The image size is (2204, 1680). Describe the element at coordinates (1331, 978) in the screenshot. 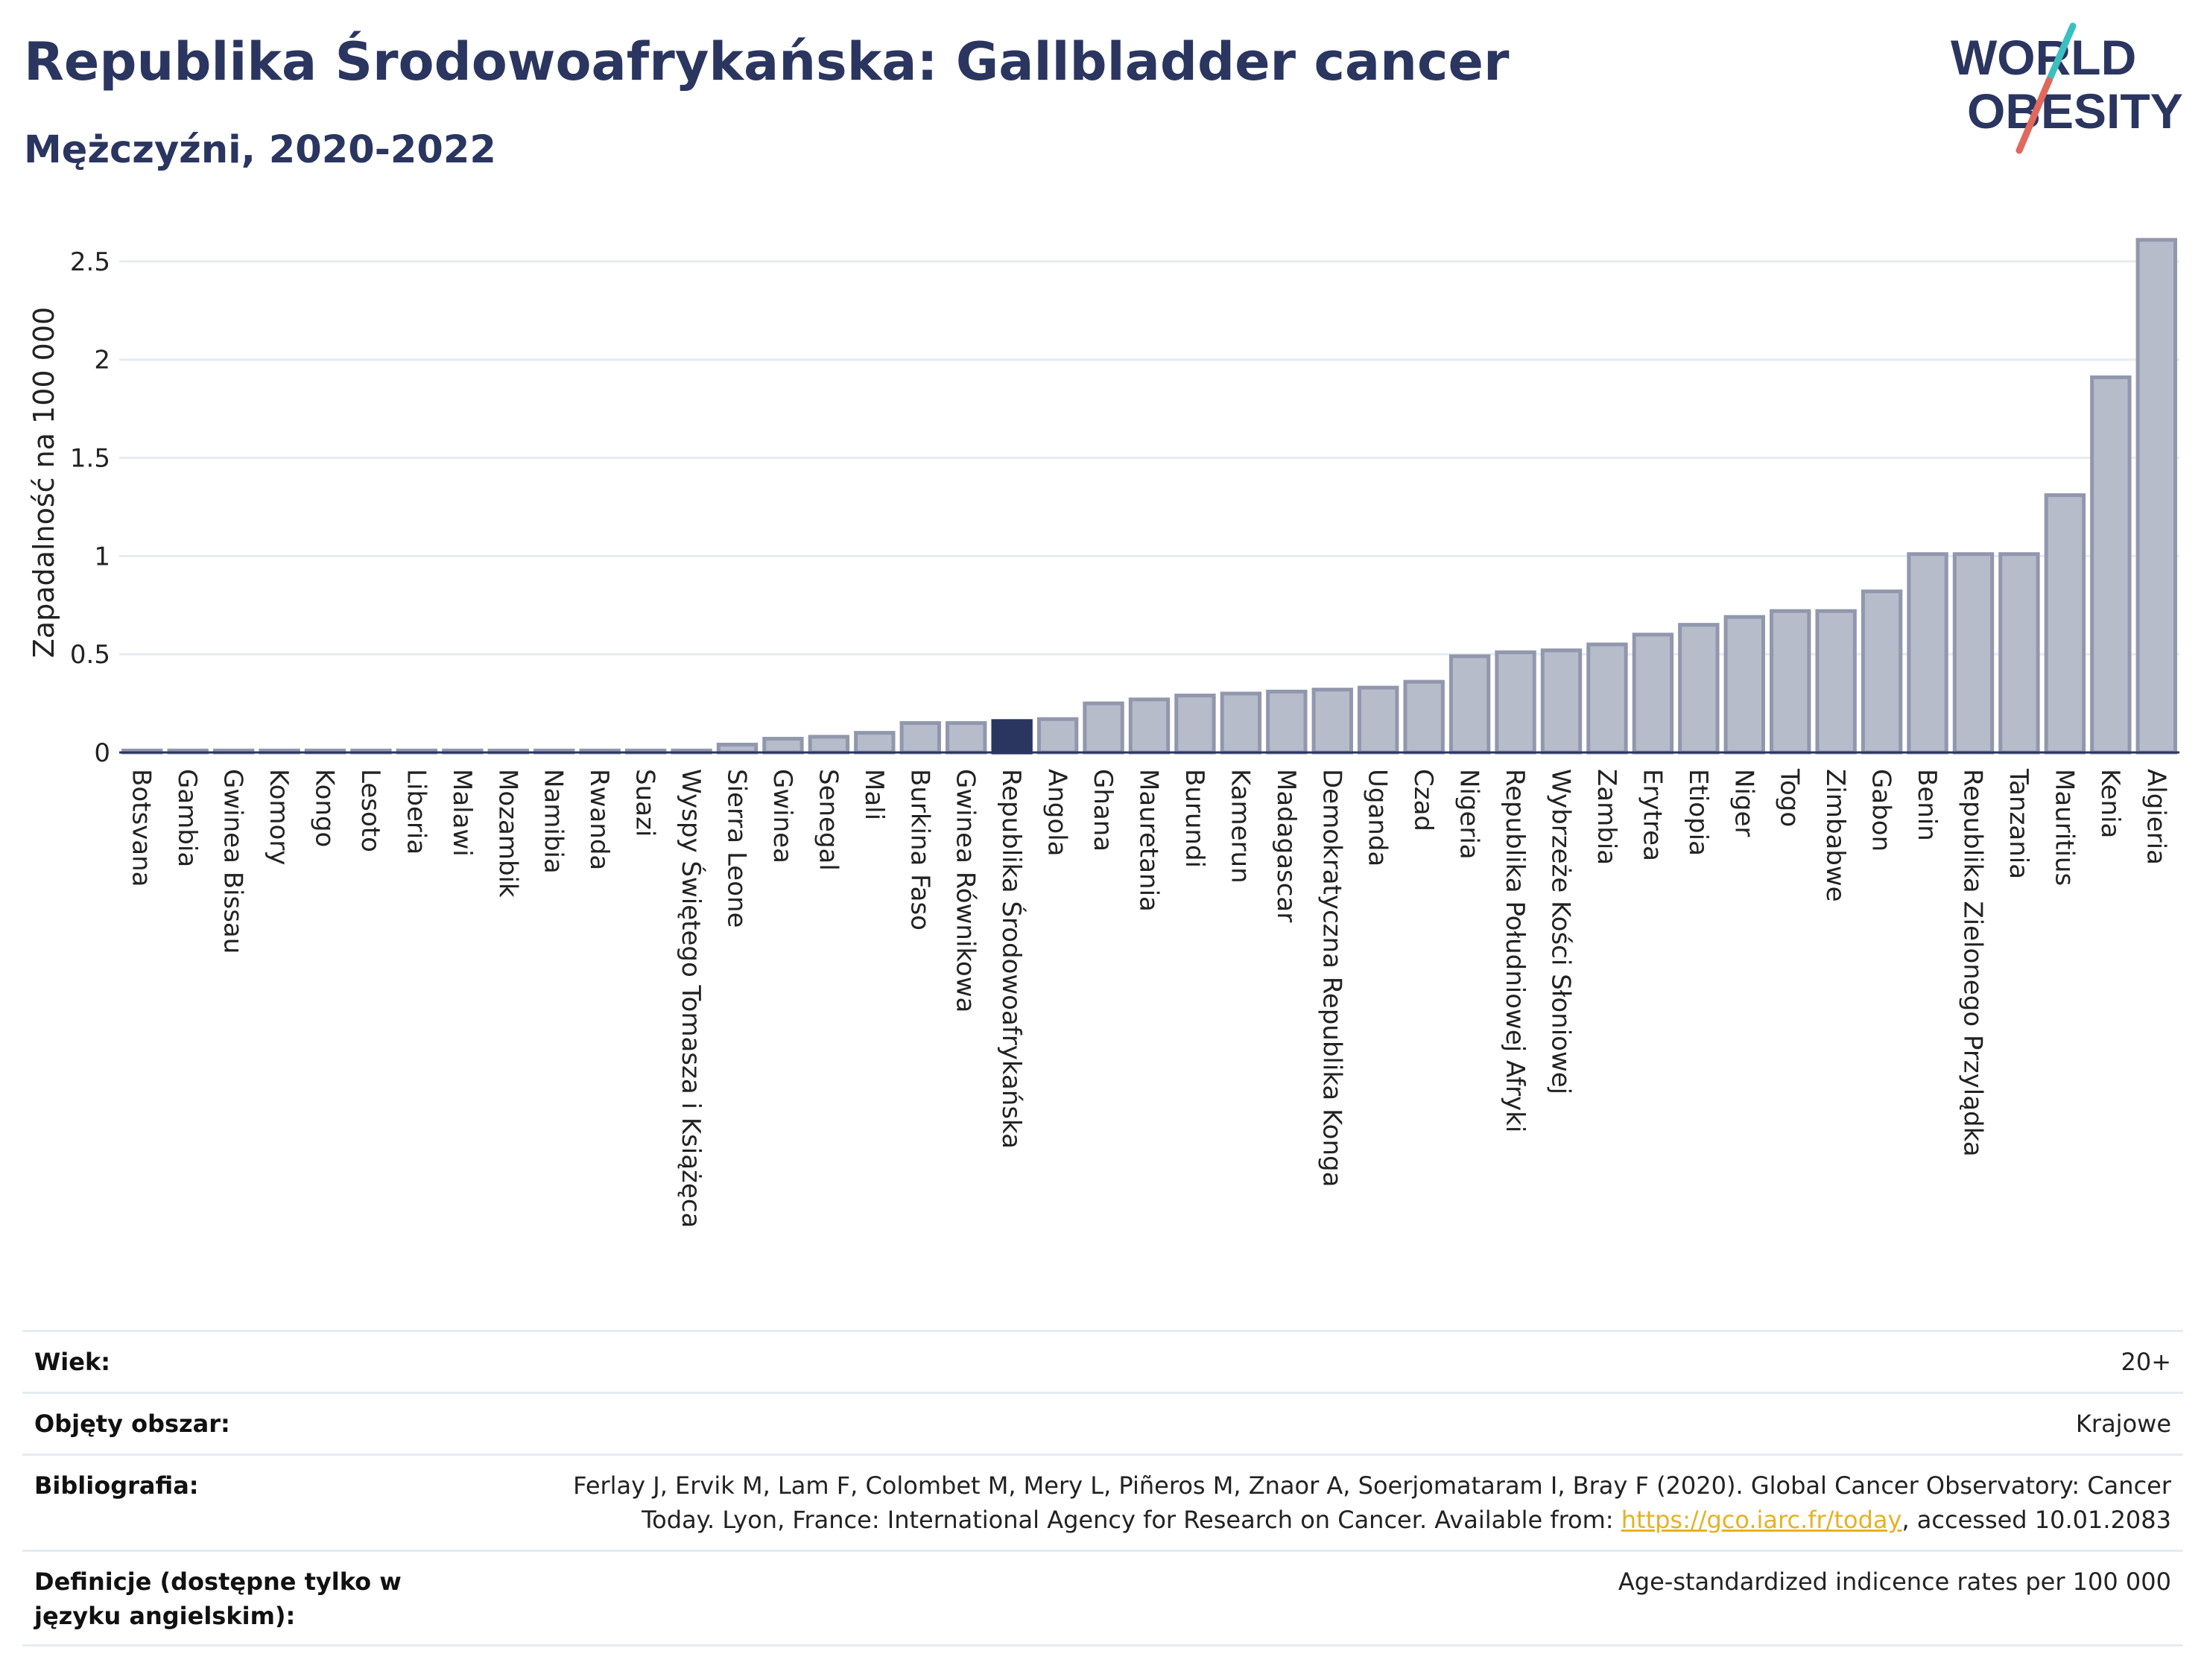

I see `x-tick-label: Demokratyczna Republika Konga` at that location.